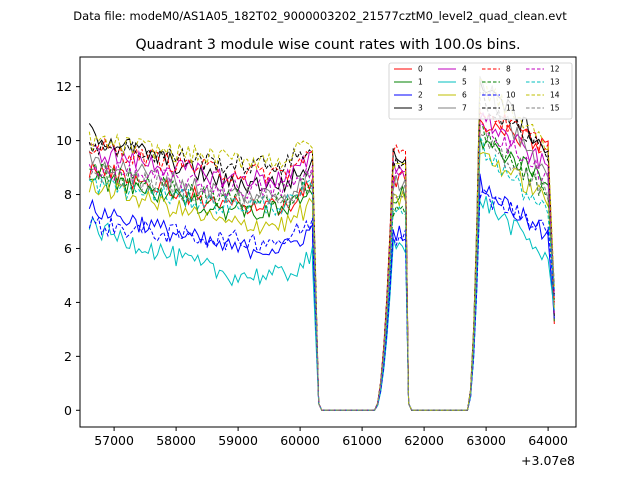  Describe the element at coordinates (508, 69) in the screenshot. I see `legend-label-8: 8` at that location.